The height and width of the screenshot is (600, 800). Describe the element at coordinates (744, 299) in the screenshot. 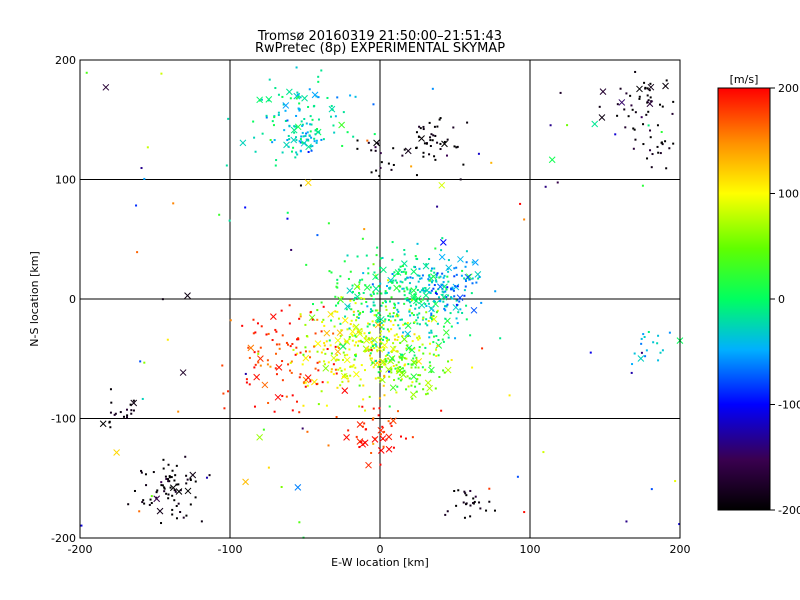

I see `colorbar` at that location.